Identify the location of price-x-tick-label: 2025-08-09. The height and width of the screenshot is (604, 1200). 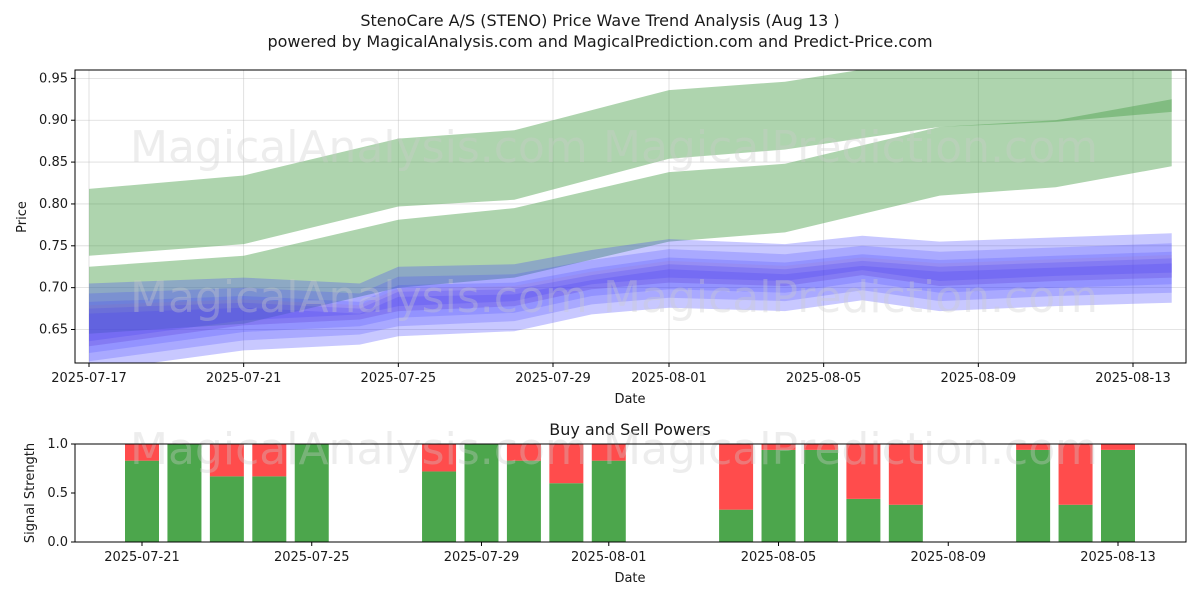
(979, 378).